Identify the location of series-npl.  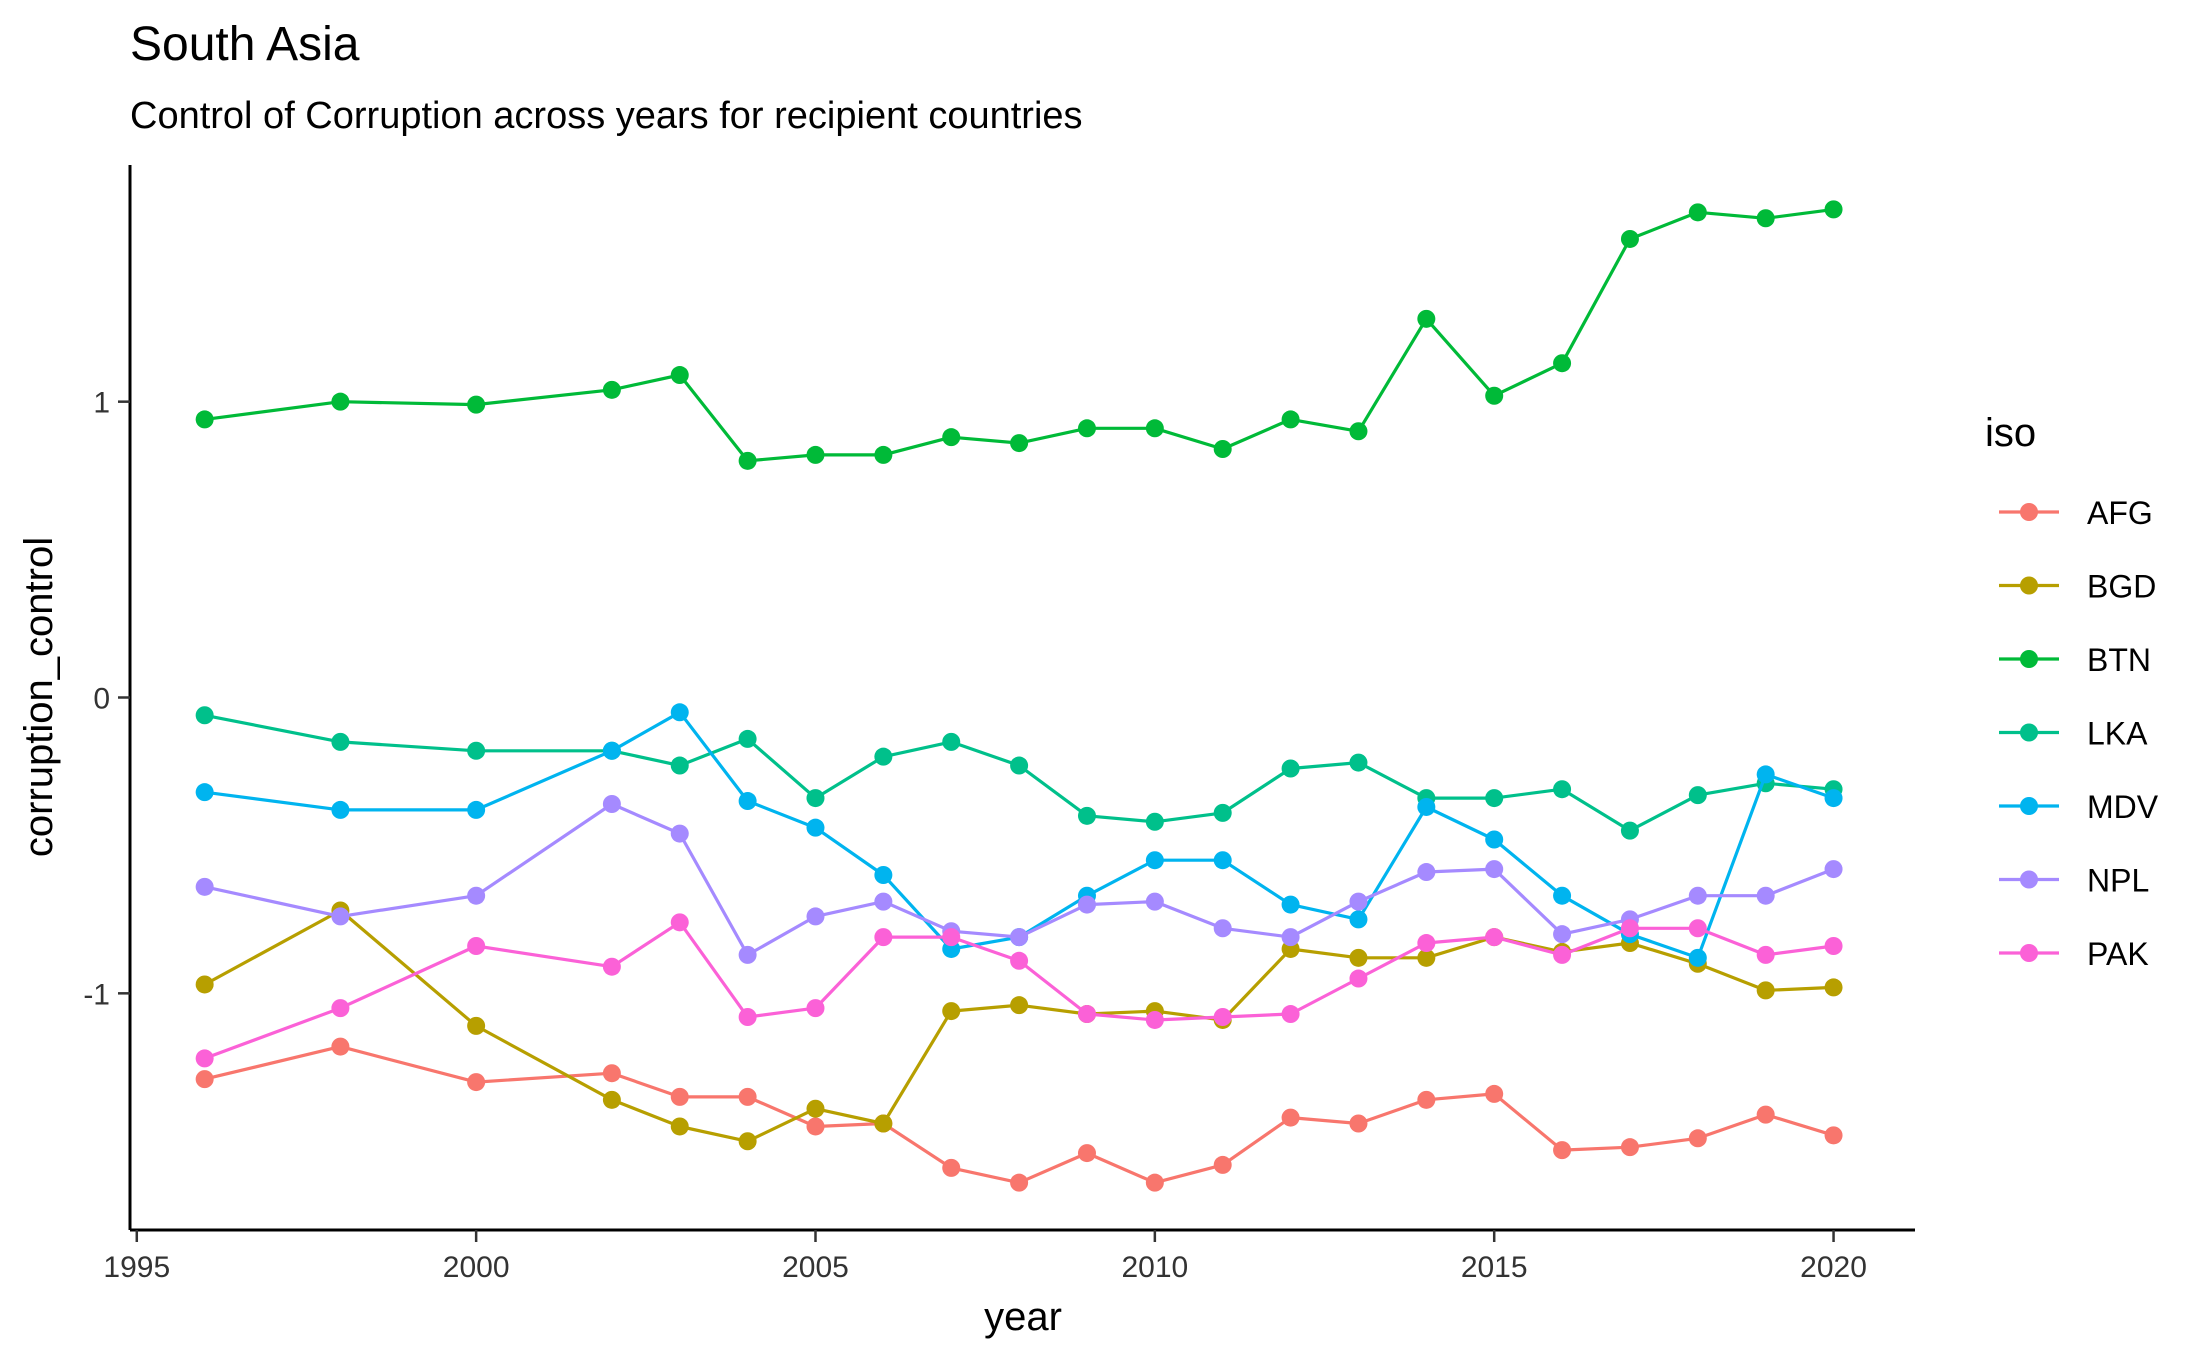
(1019, 879).